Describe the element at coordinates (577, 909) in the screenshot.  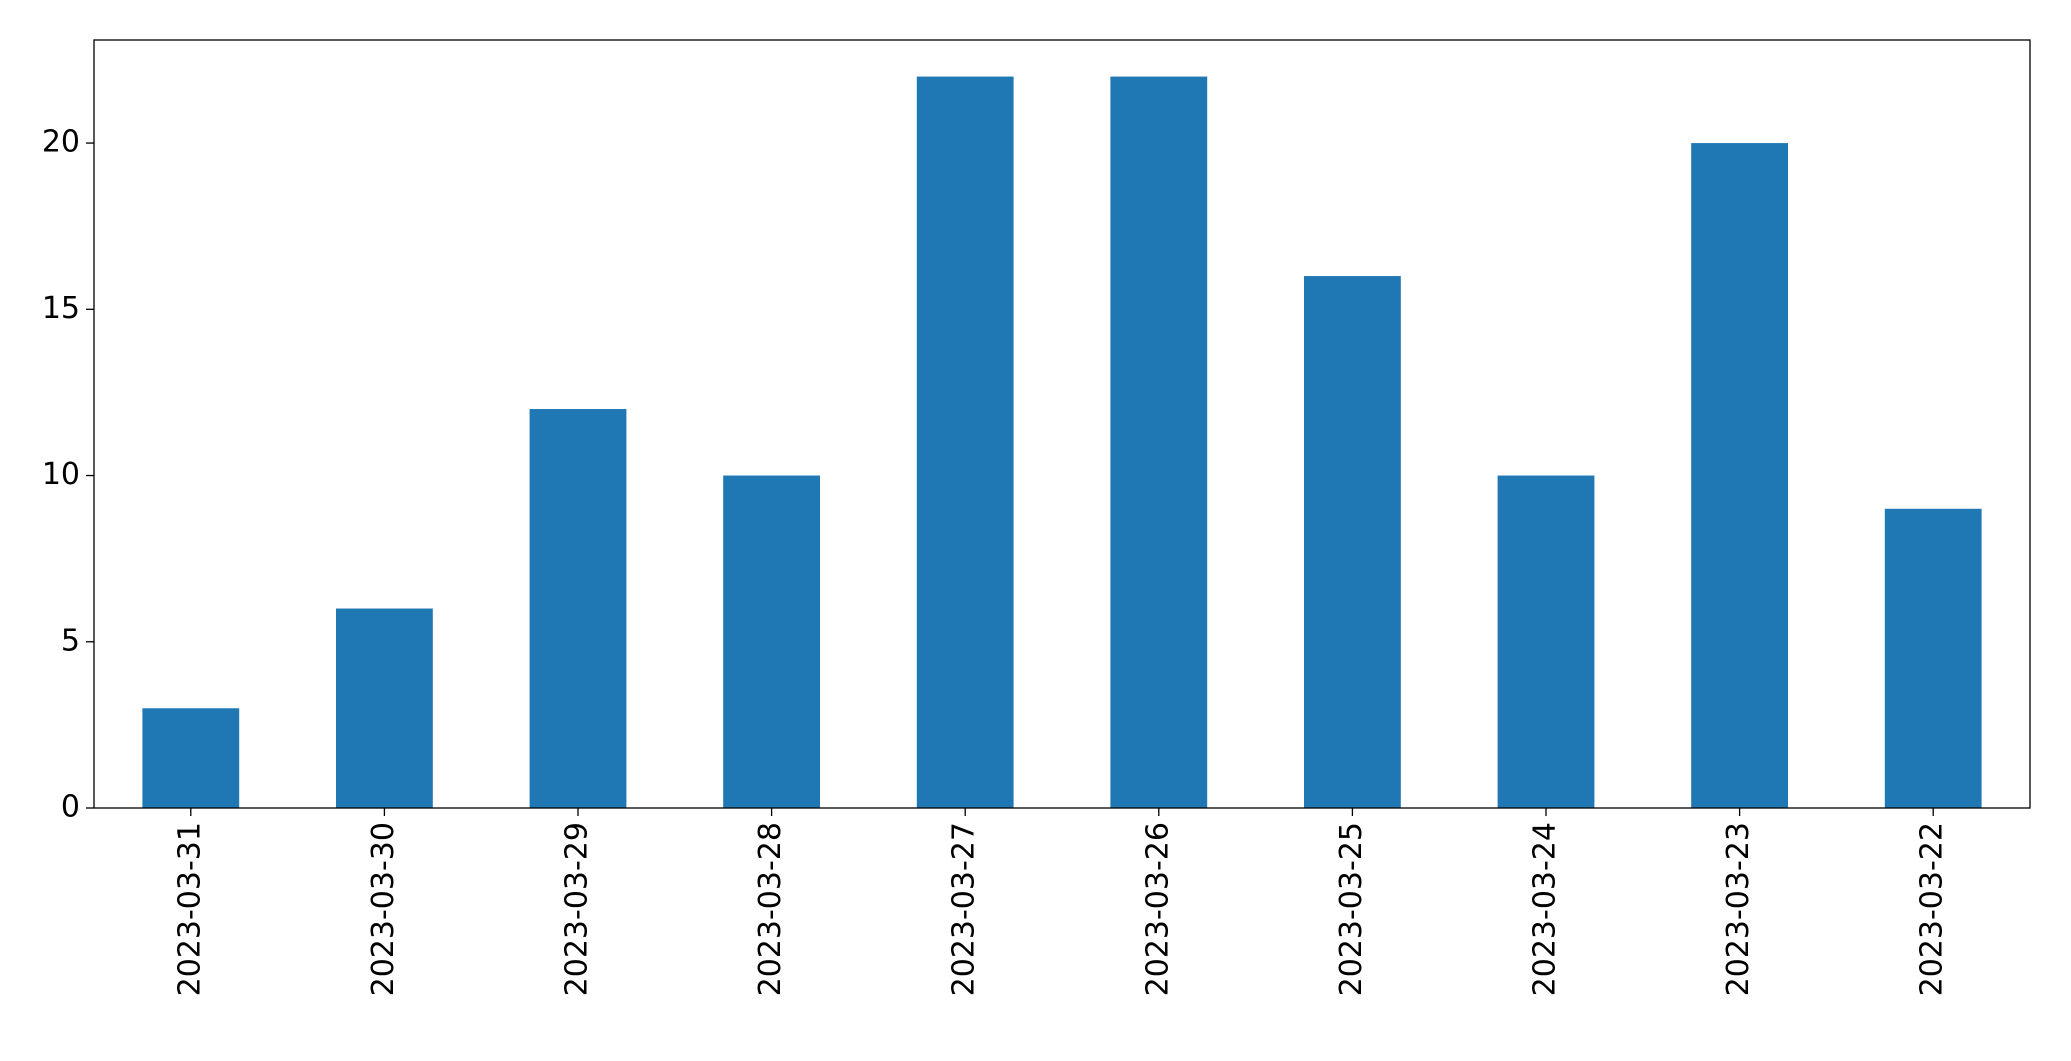
I see `x-tick-label: 2023-03-29` at that location.